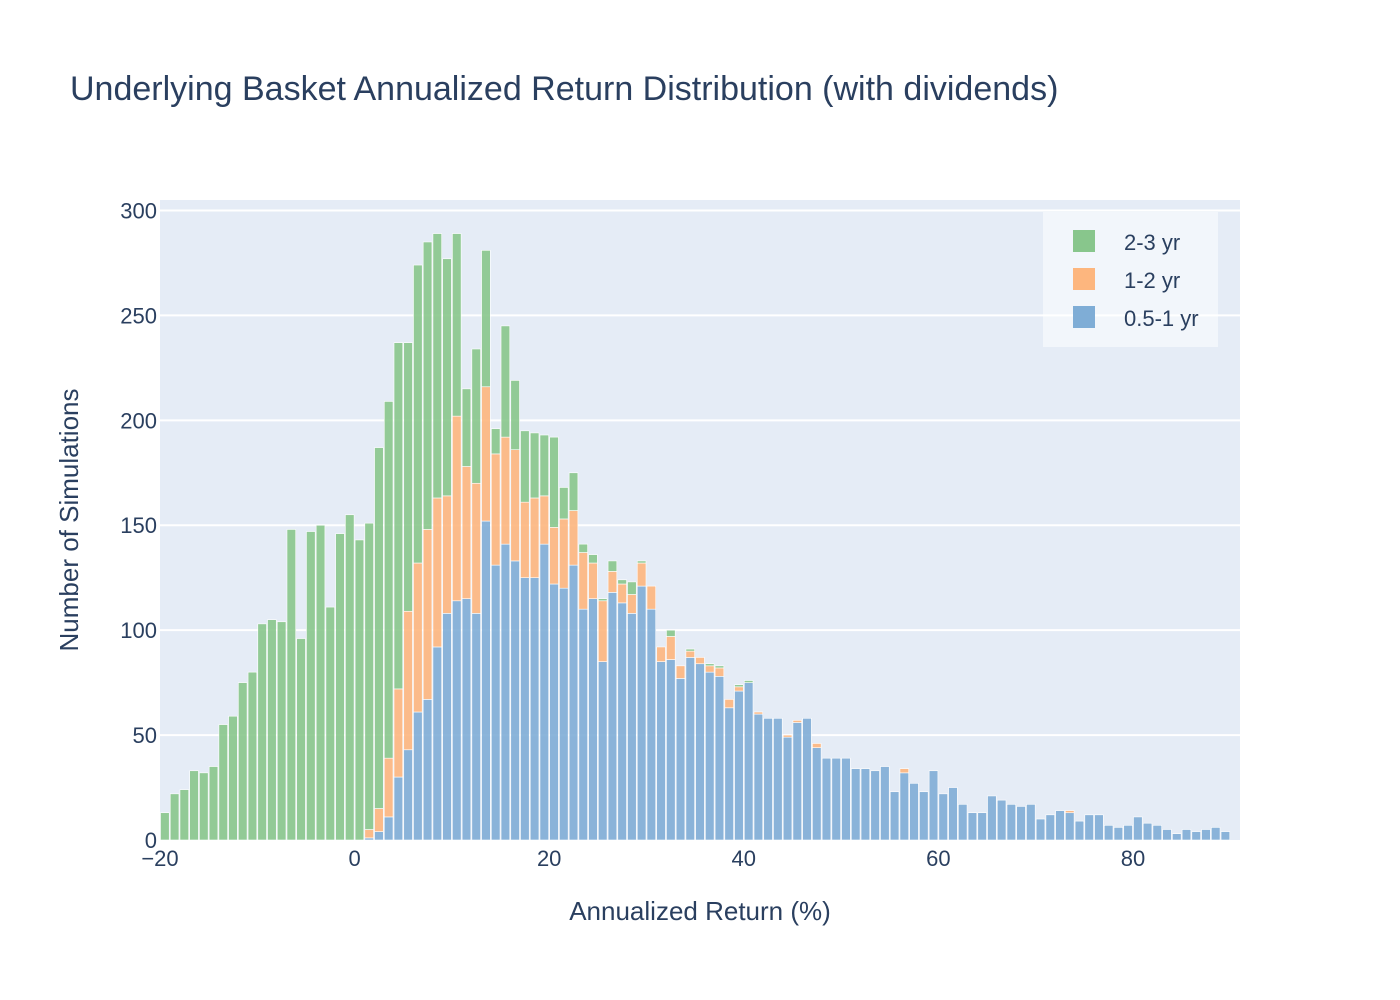 The image size is (1400, 1000). Describe the element at coordinates (69, 520) in the screenshot. I see `y-axis-title: Number of Simulations` at that location.